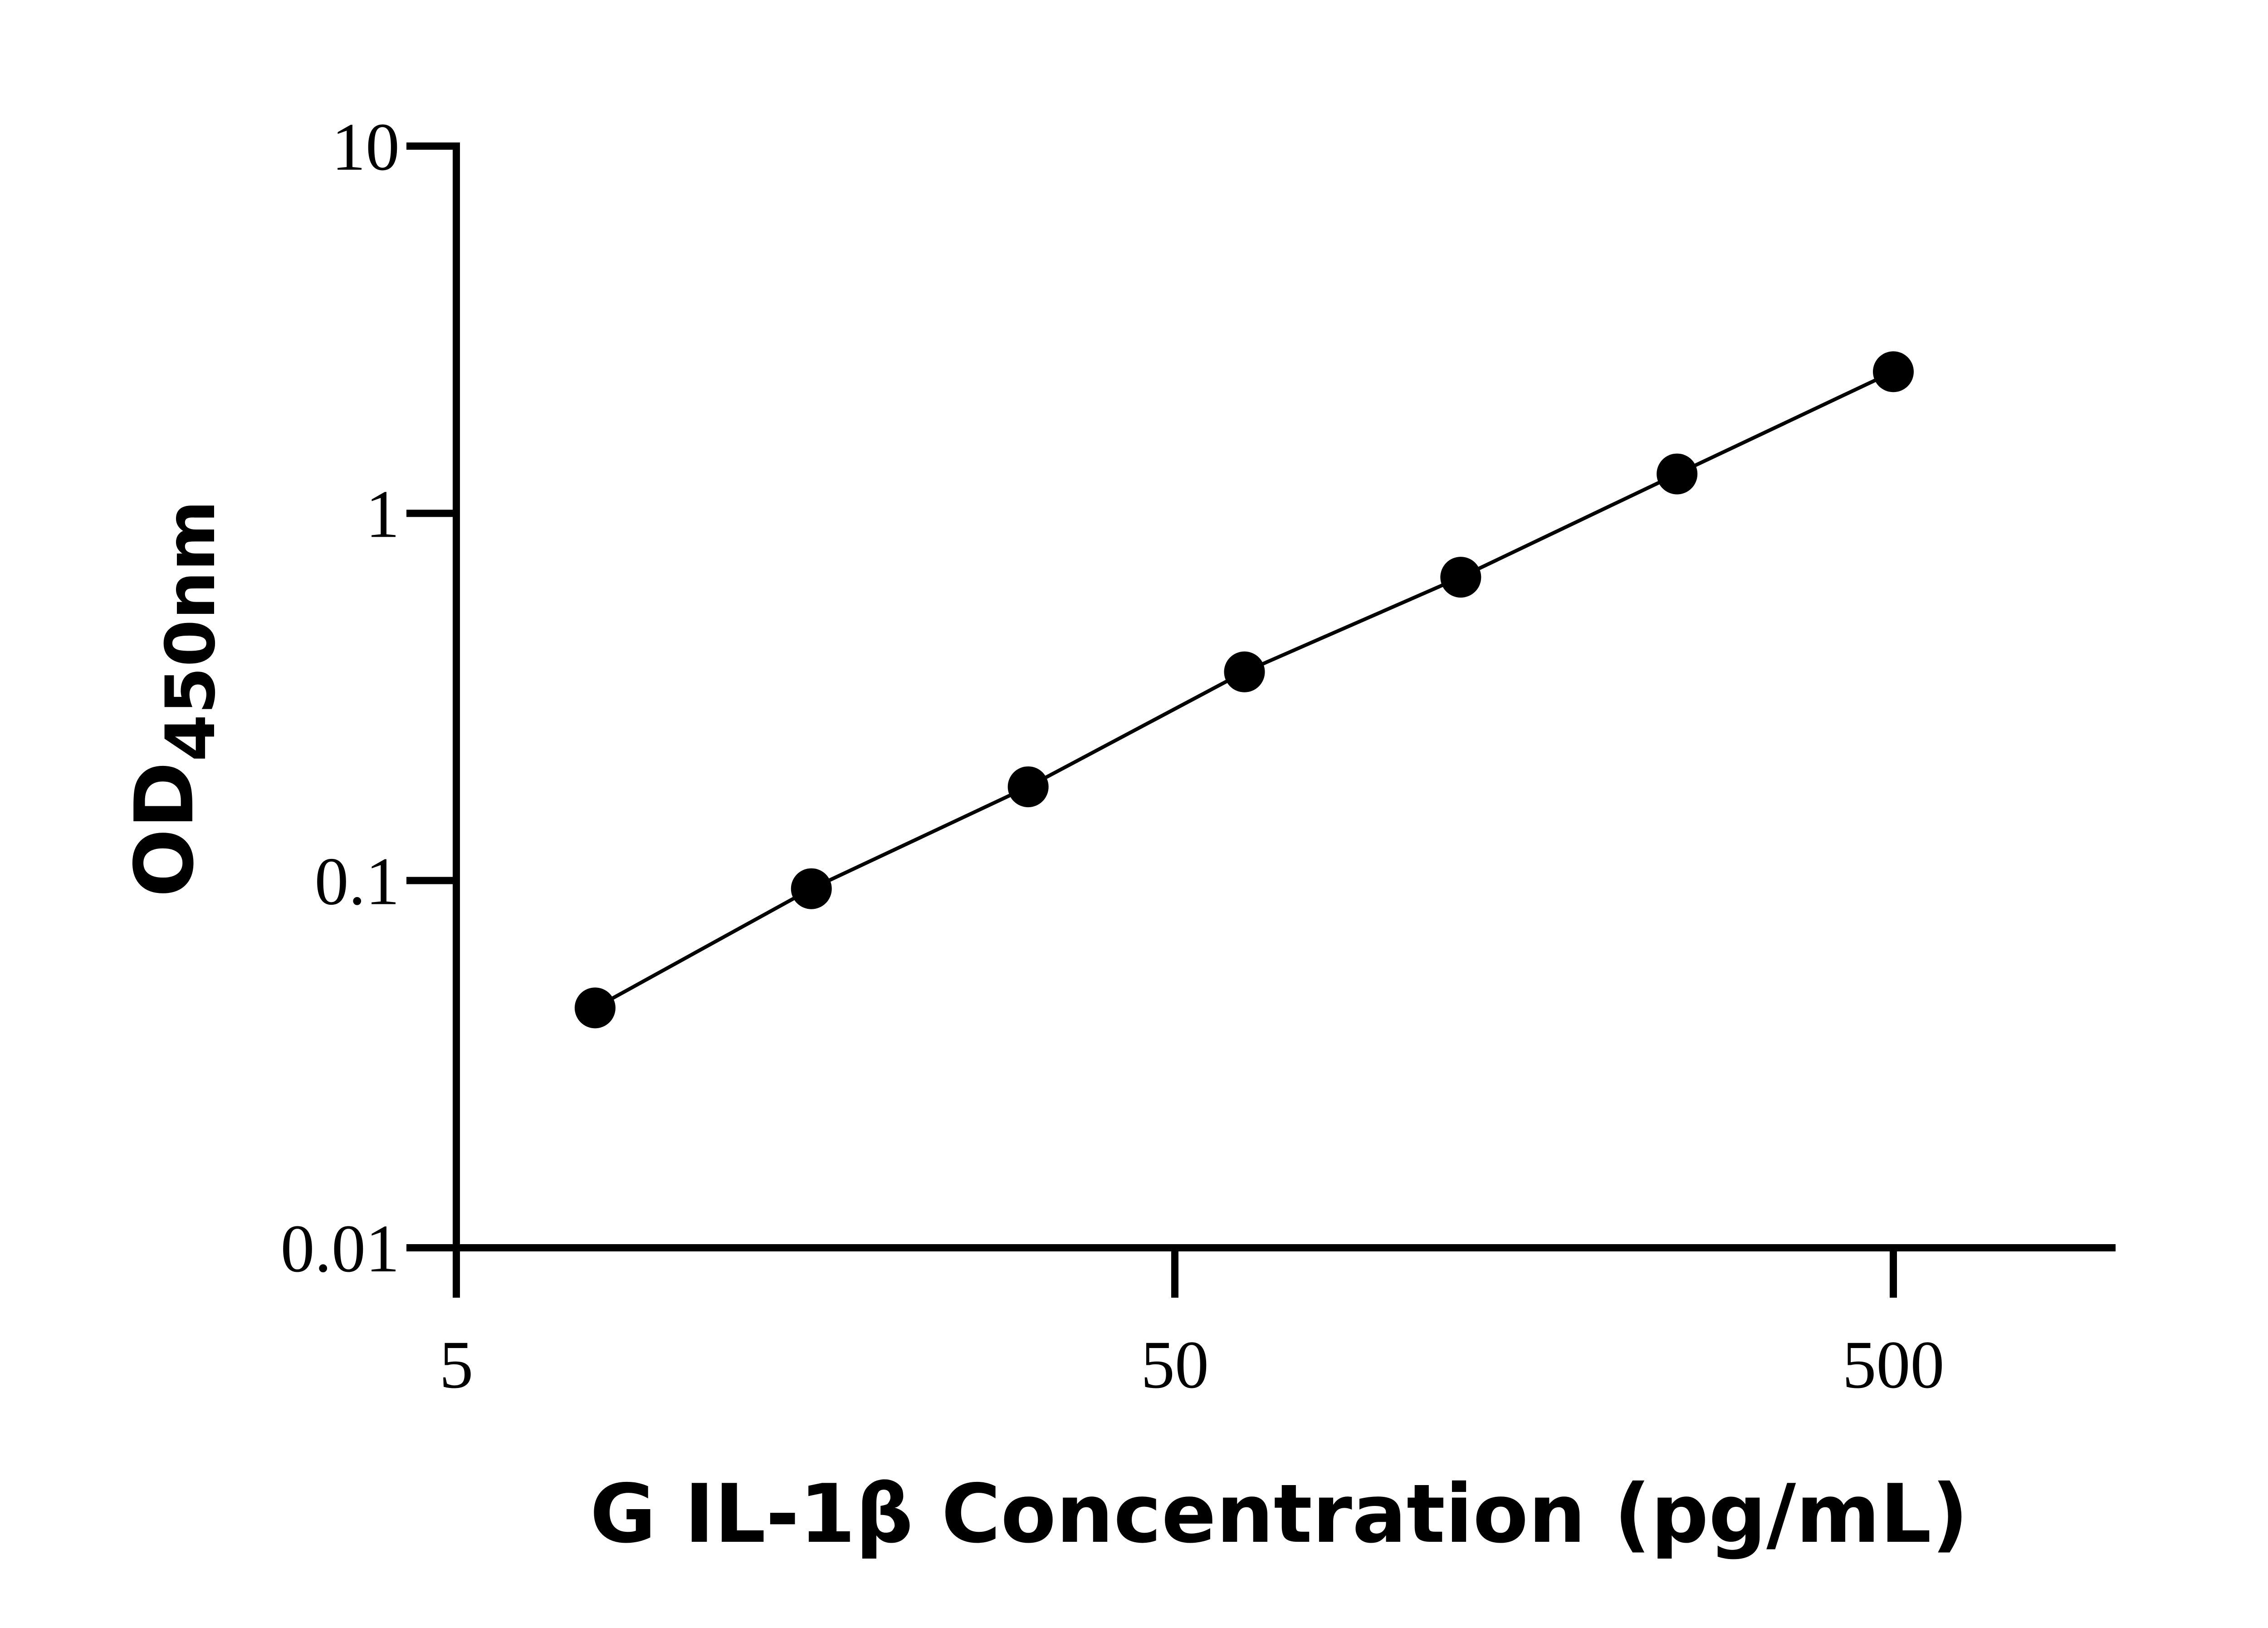 This screenshot has height=1628, width=2268. Describe the element at coordinates (1175, 1364) in the screenshot. I see `x-tick-label: 50` at that location.